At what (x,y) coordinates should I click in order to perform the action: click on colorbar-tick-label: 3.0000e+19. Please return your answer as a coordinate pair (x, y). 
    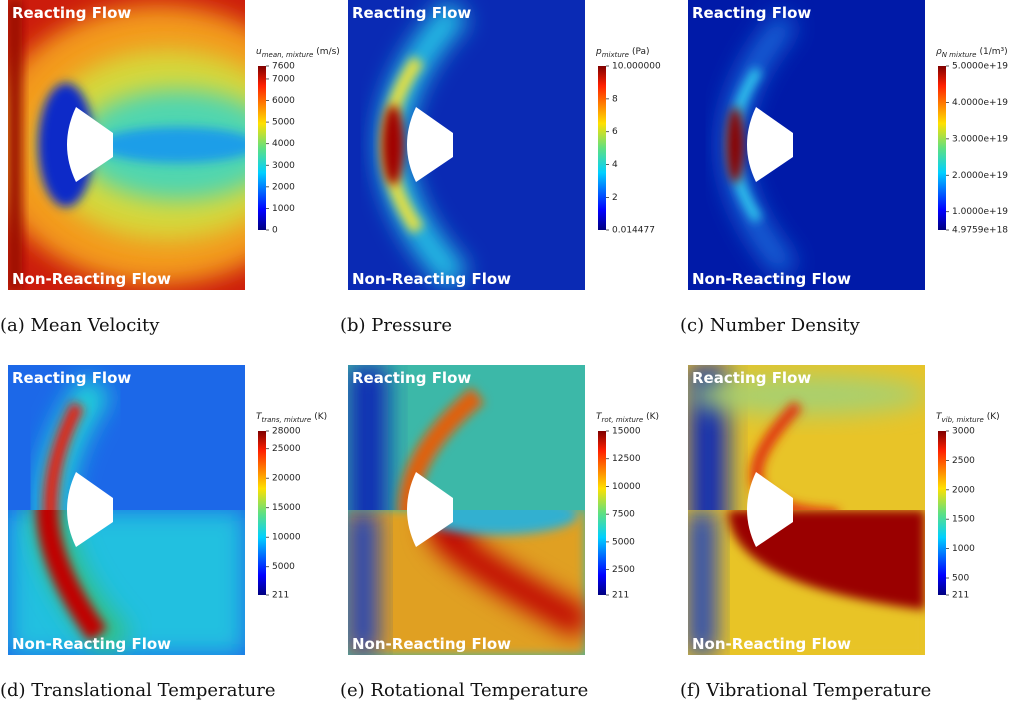
    Looking at the image, I should click on (980, 139).